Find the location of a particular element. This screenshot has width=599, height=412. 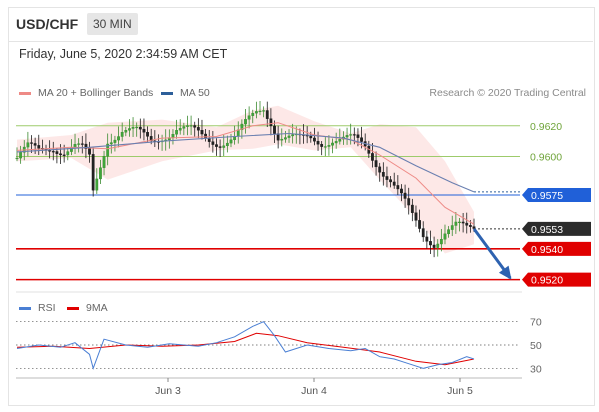

rsi-legend-label: RSI is located at coordinates (47, 308).